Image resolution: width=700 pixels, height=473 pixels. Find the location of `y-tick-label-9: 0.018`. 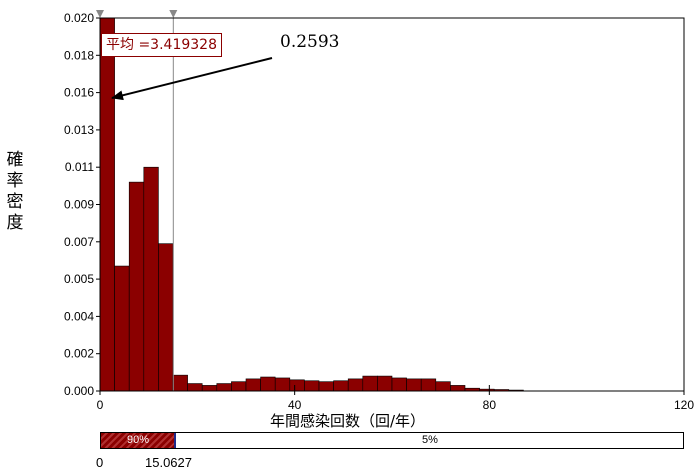

y-tick-label-9: 0.018 is located at coordinates (79, 55).